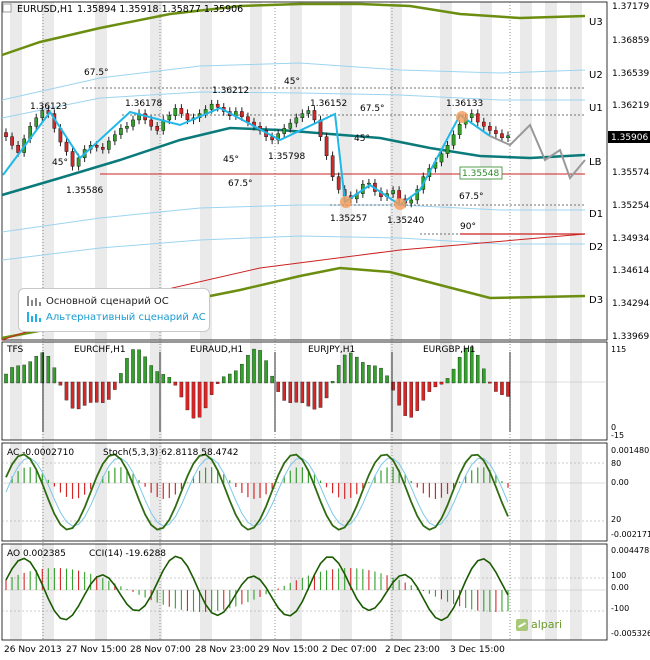 The height and width of the screenshot is (660, 650). I want to click on u1-line, so click(293, 105).